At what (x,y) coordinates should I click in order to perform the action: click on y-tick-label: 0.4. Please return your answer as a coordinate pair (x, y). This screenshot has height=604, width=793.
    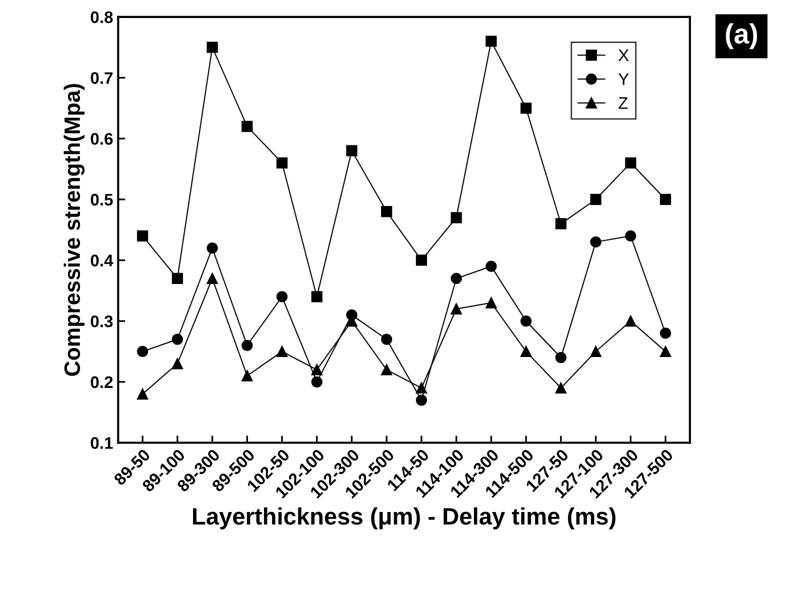
    Looking at the image, I should click on (102, 260).